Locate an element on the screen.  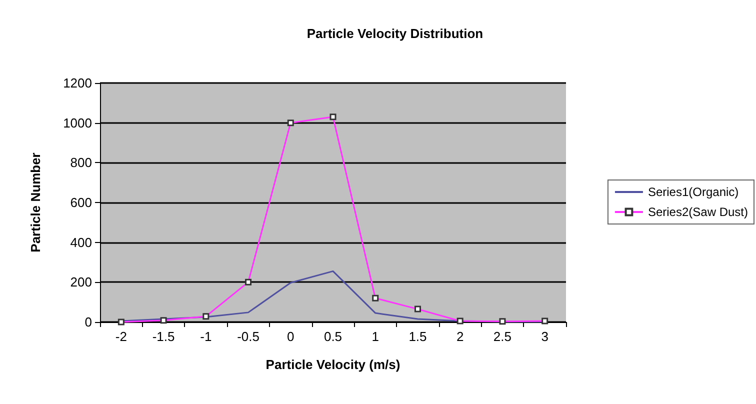
x-tick-label: 0 is located at coordinates (290, 336).